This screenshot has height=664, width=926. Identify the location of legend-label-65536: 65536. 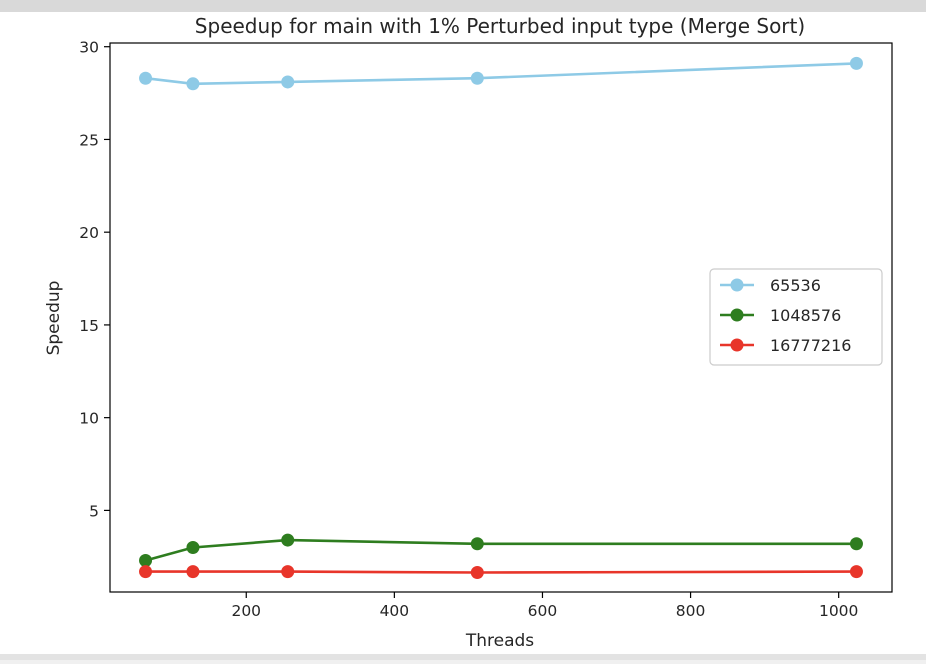
(795, 285).